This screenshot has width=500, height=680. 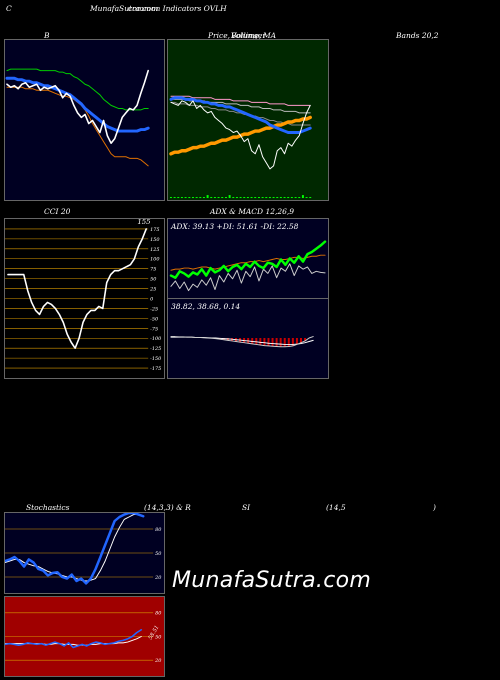 I want to click on cci-tick-label: 125, so click(x=154, y=250).